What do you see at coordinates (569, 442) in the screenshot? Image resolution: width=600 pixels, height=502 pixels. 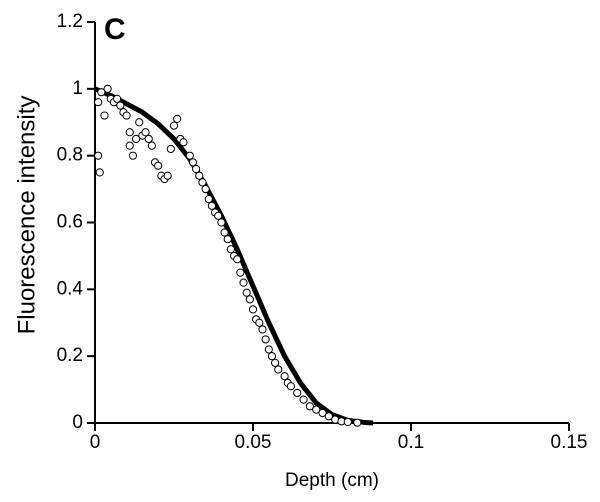 I see `x-tick-label: 0.15` at bounding box center [569, 442].